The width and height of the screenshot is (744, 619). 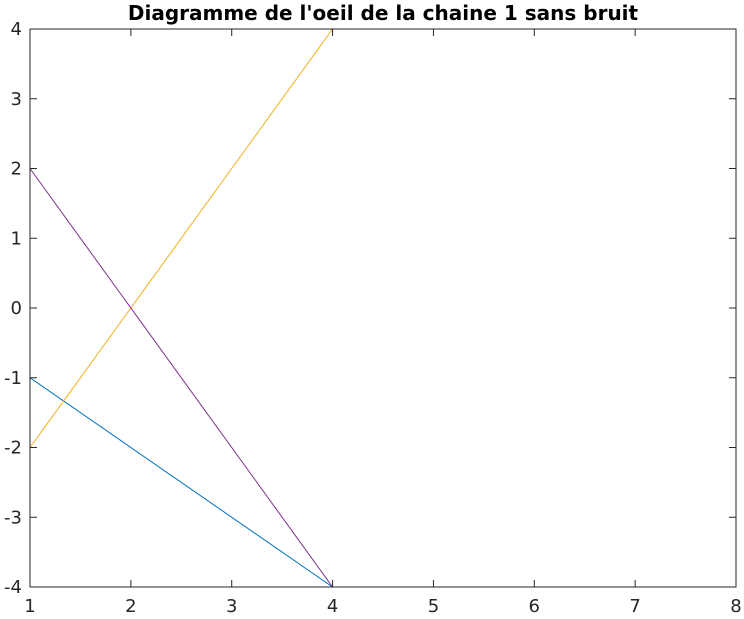 What do you see at coordinates (433, 606) in the screenshot?
I see `x-tick-label: 5` at bounding box center [433, 606].